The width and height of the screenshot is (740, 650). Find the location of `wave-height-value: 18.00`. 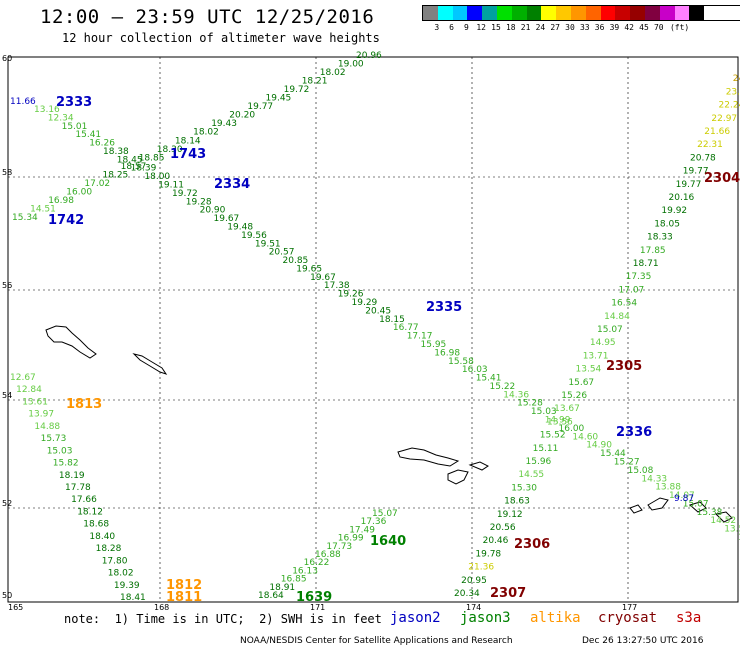

wave-height-value: 18.00 is located at coordinates (157, 177).